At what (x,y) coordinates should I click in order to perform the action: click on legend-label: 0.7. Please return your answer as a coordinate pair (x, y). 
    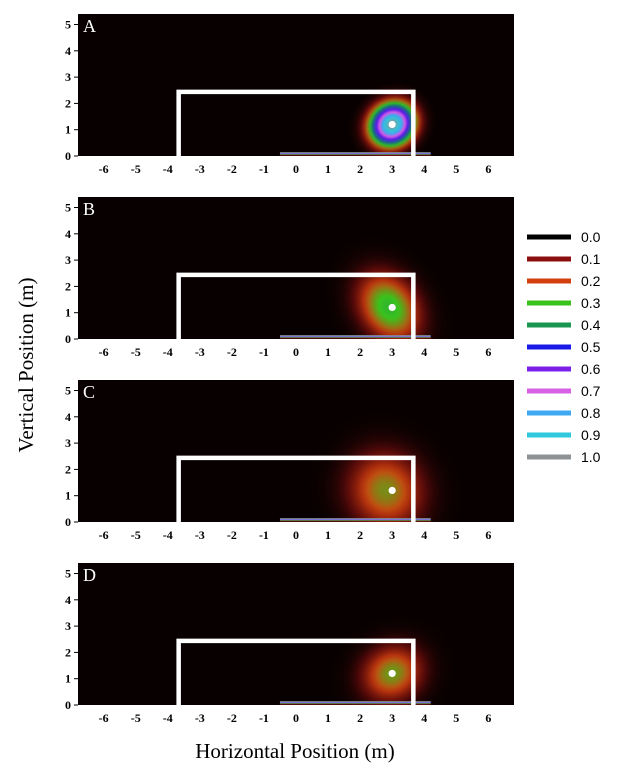
    Looking at the image, I should click on (591, 391).